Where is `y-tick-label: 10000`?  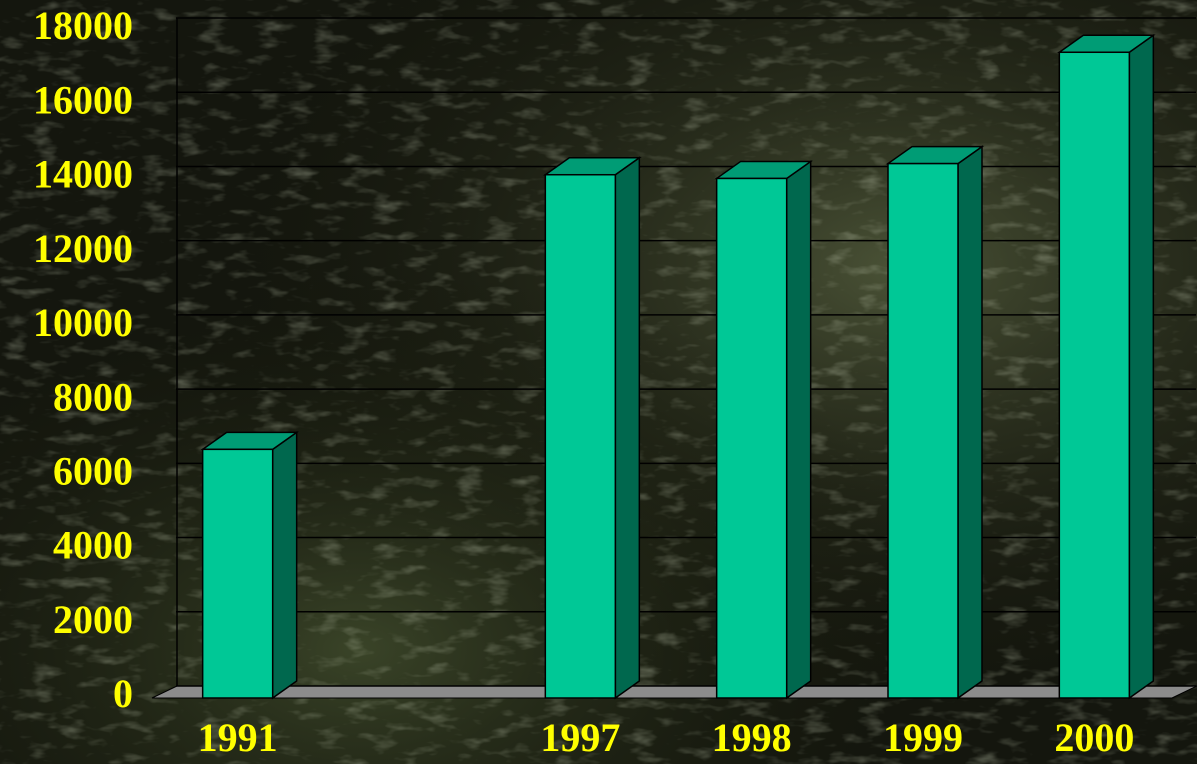 y-tick-label: 10000 is located at coordinates (83, 322).